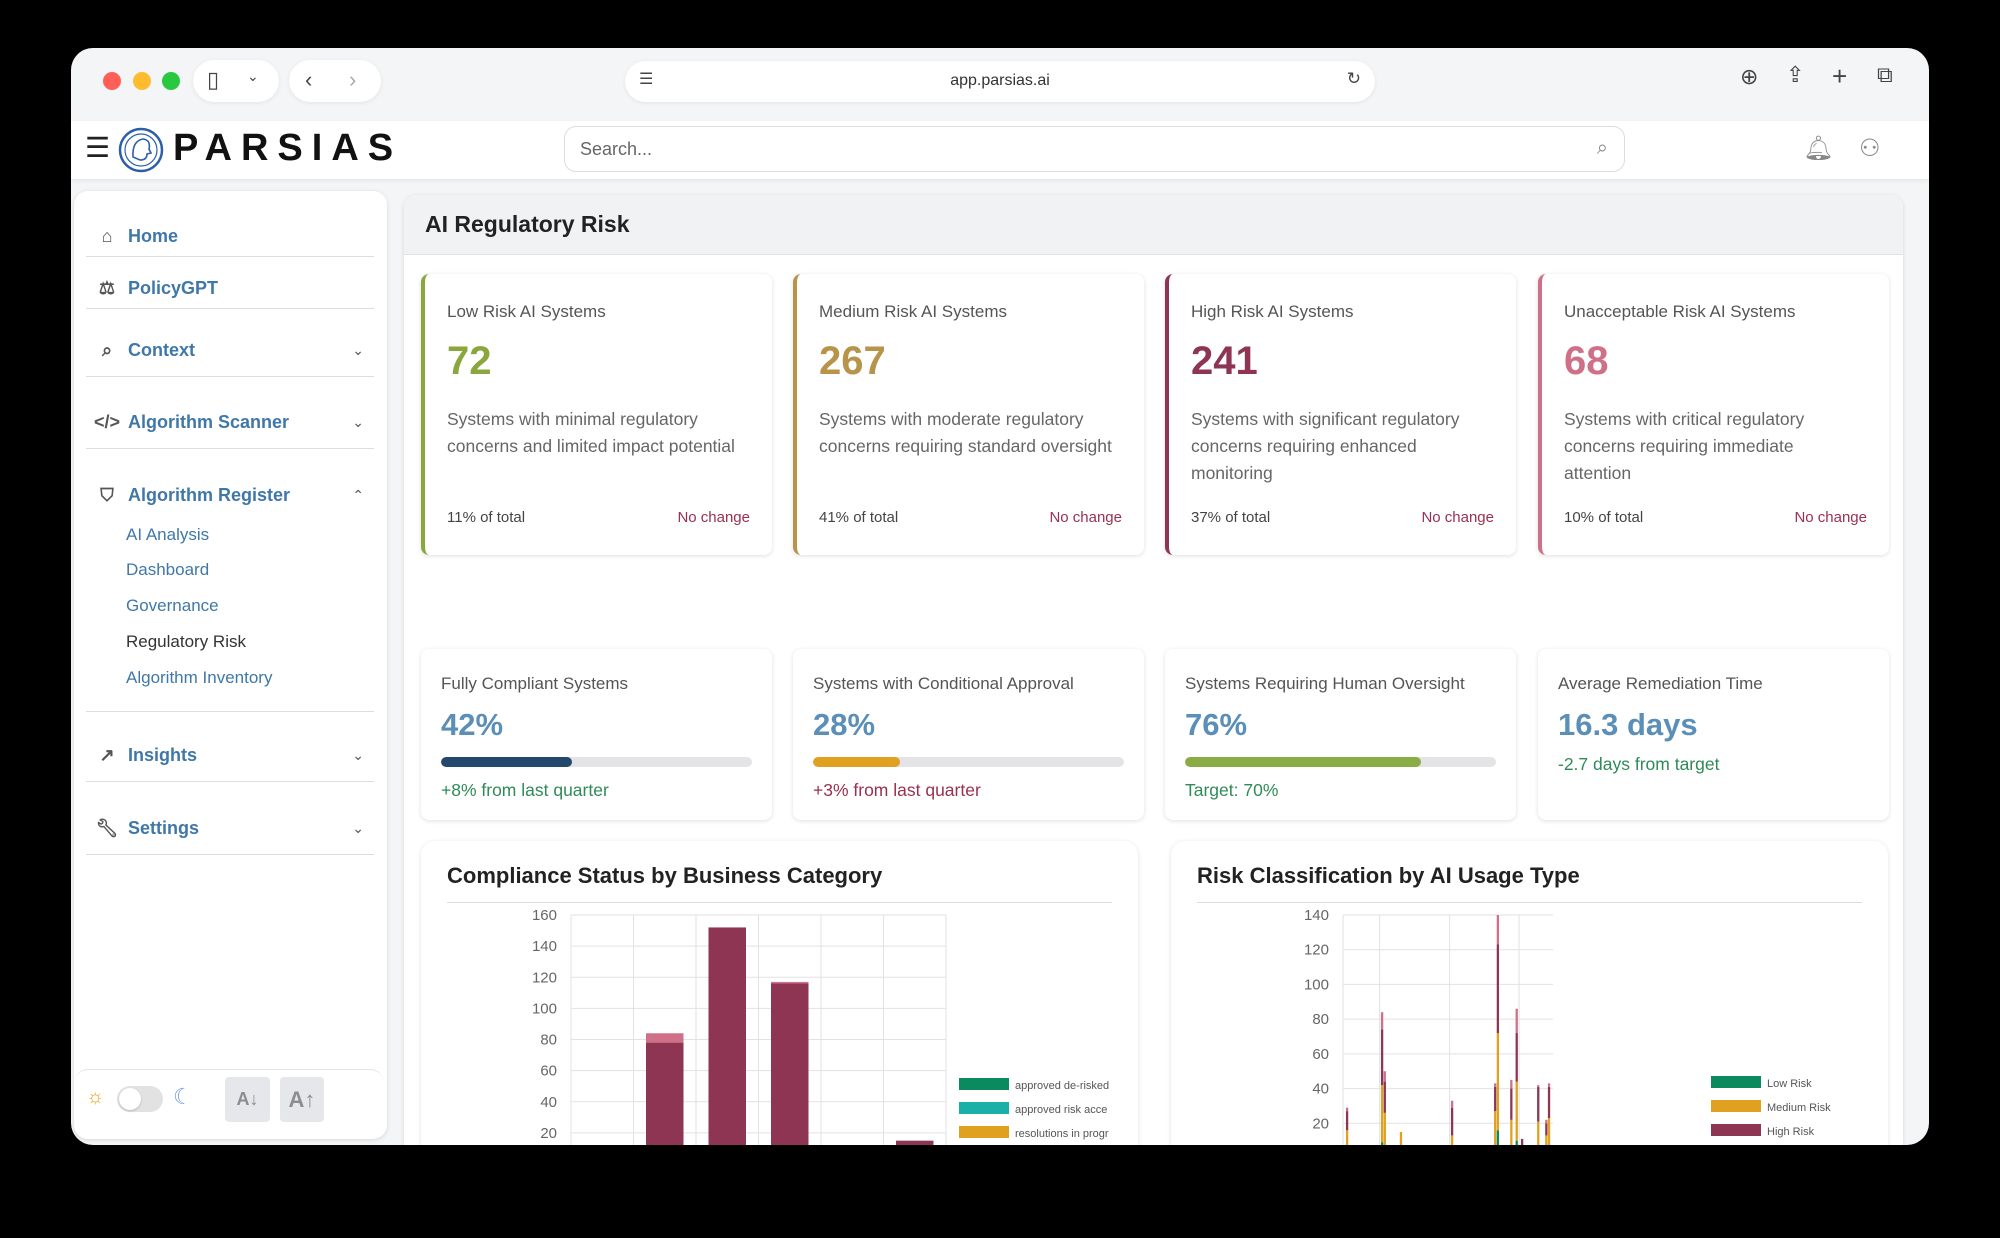 This screenshot has height=1238, width=2000. Describe the element at coordinates (1586, 361) in the screenshot. I see `risk-card-value: 68` at that location.